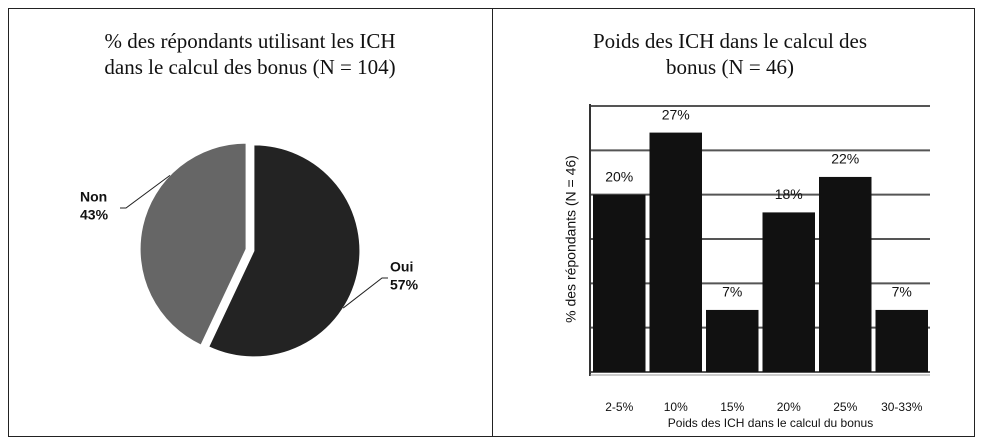 This screenshot has height=445, width=983. I want to click on x-tick-label: 30-33%, so click(902, 407).